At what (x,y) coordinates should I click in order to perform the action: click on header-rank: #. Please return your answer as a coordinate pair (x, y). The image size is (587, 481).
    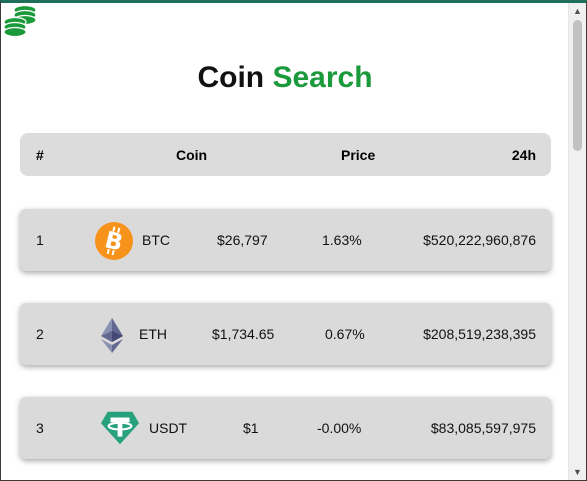
    Looking at the image, I should click on (40, 155).